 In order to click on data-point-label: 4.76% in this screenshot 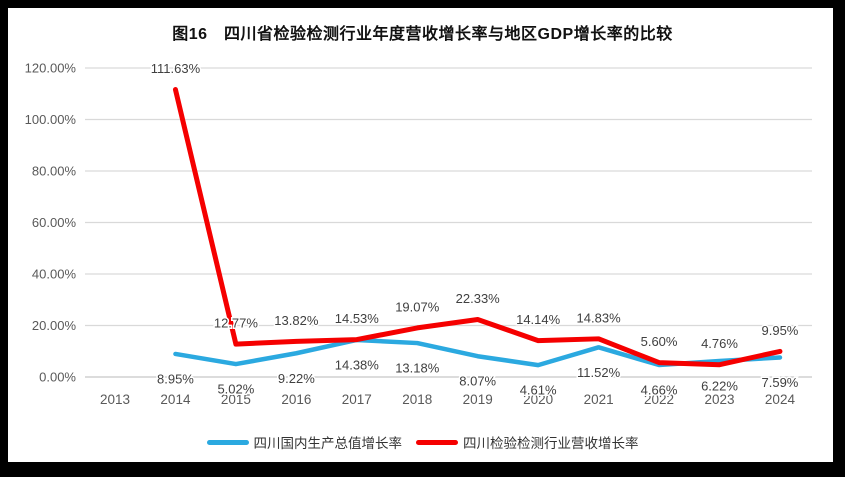, I will do `click(719, 343)`.